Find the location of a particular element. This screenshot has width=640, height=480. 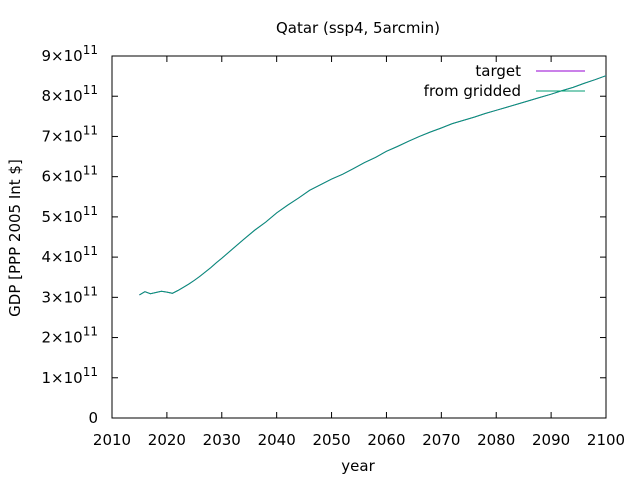

x-tick-label: 2050 is located at coordinates (331, 440).